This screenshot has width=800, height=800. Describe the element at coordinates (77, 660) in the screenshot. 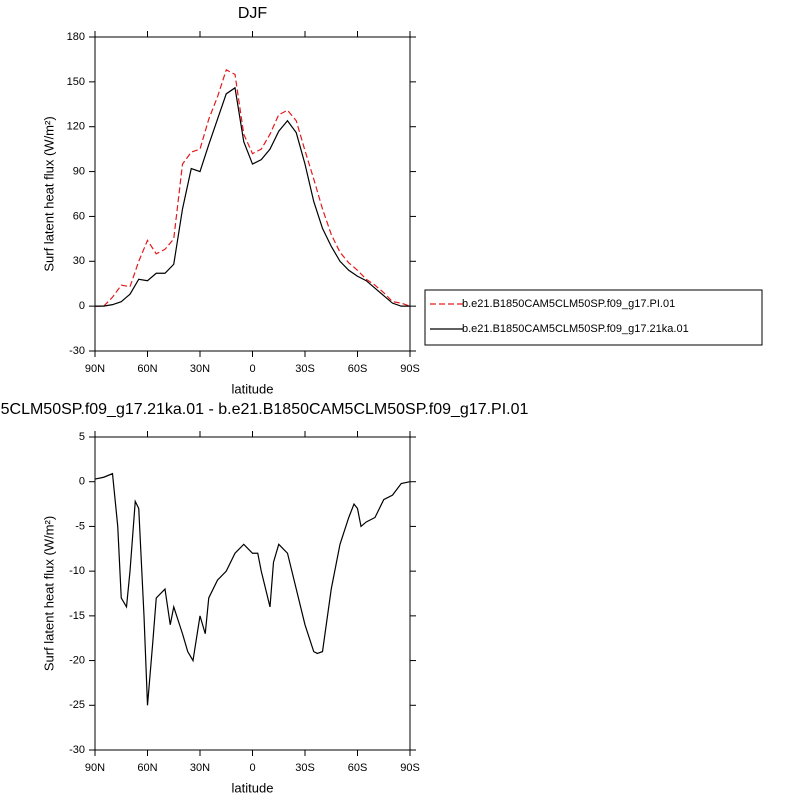

I see `y-tick-label: -20` at that location.